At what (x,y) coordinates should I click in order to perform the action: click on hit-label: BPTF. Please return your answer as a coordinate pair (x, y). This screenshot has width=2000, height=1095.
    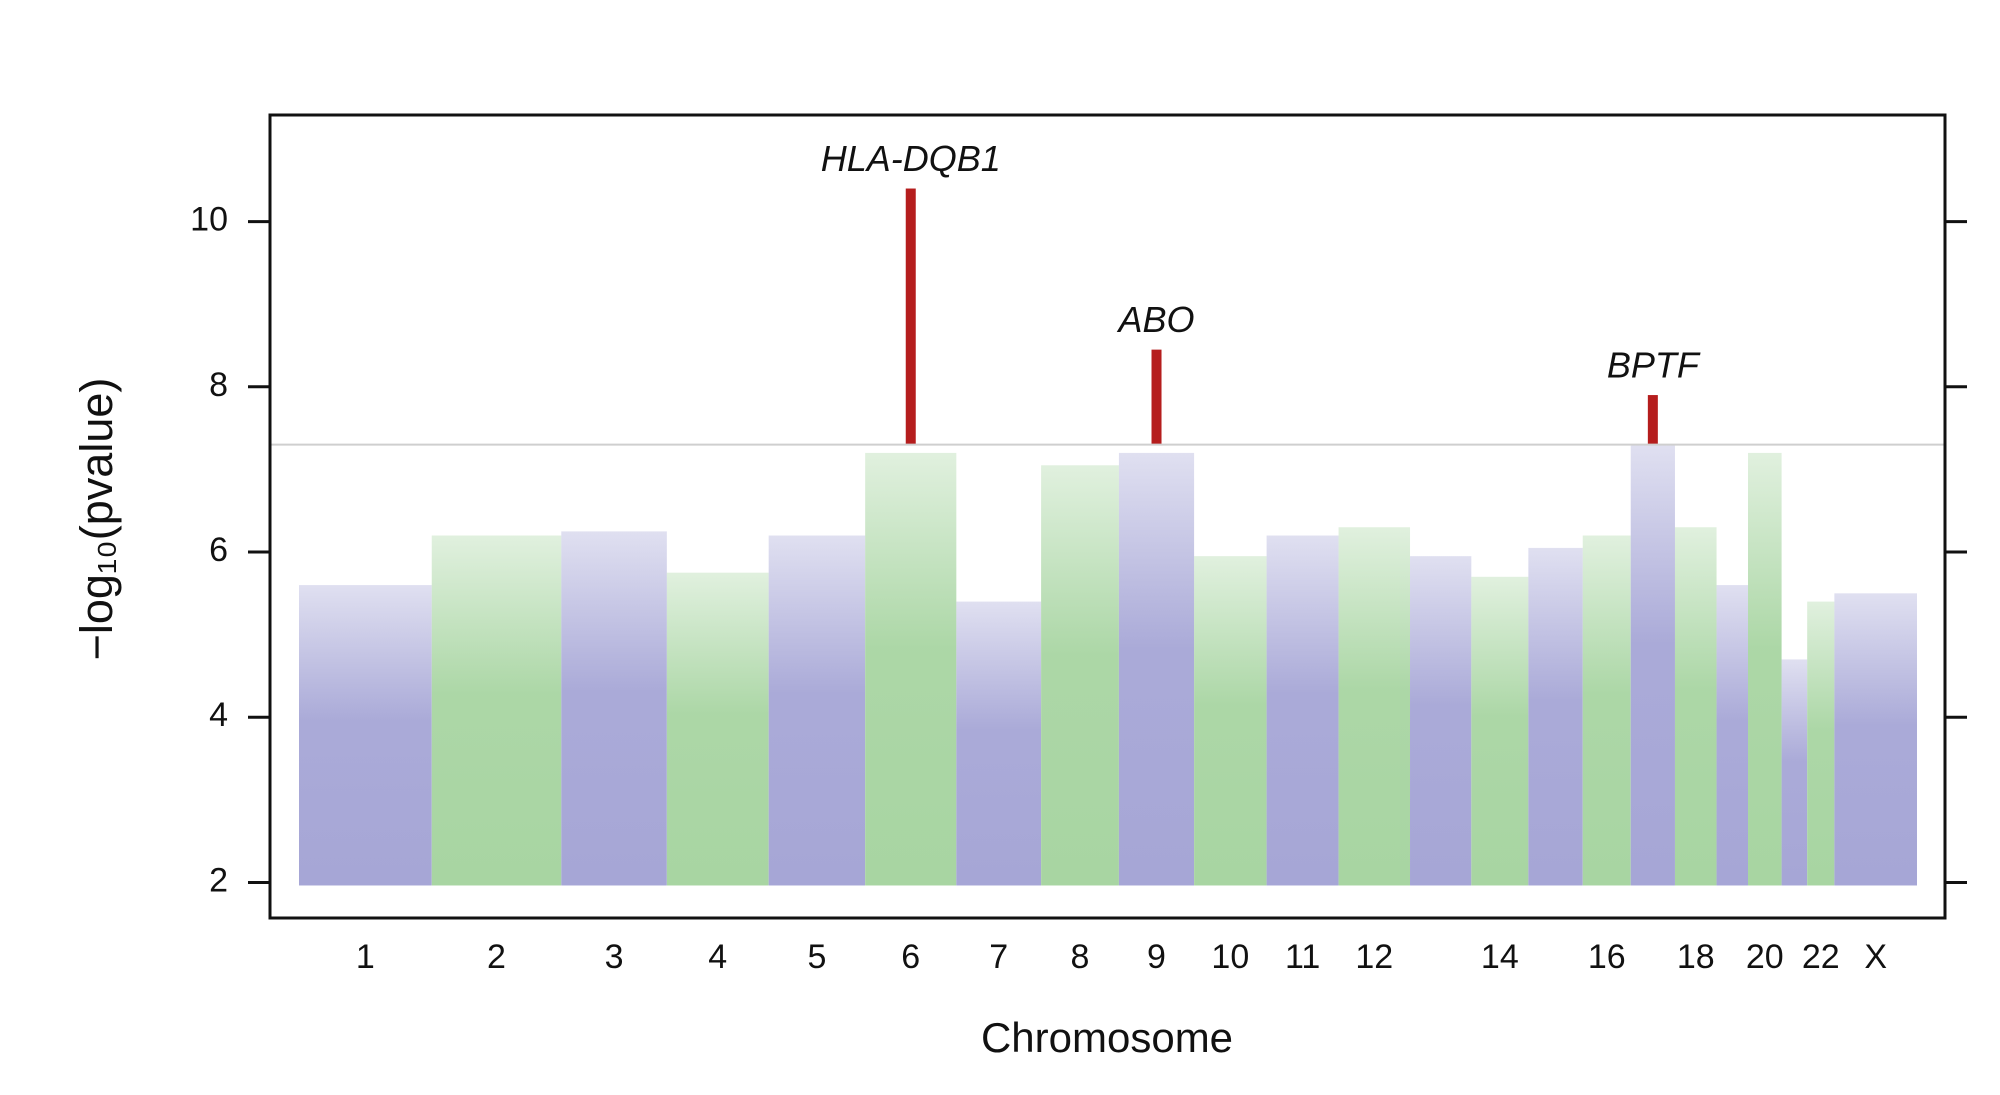
    Looking at the image, I should click on (1654, 365).